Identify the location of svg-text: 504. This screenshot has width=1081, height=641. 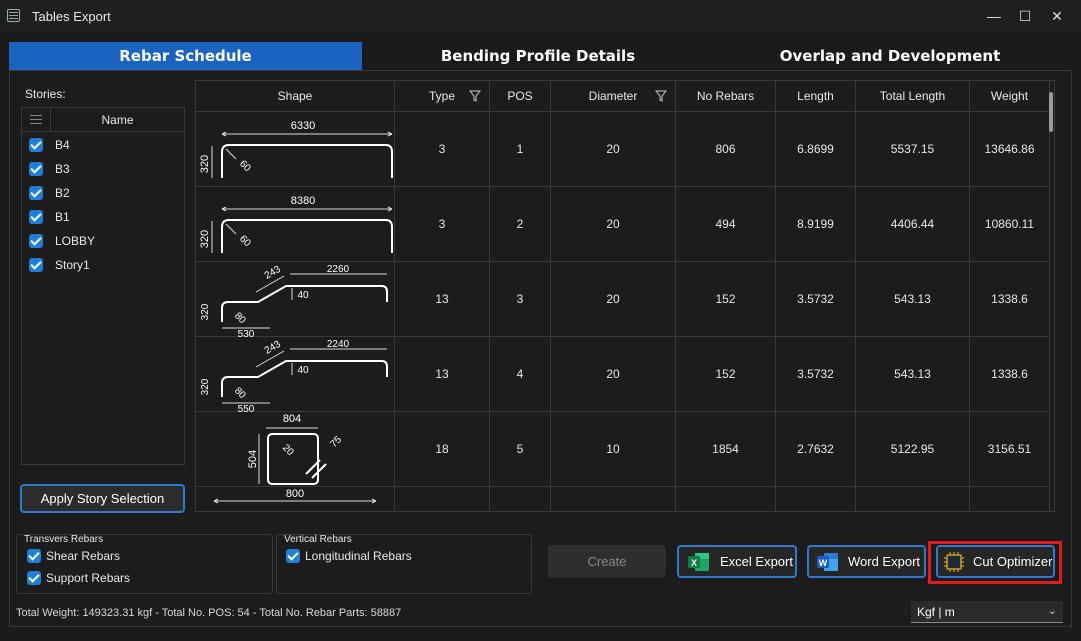
(253, 459).